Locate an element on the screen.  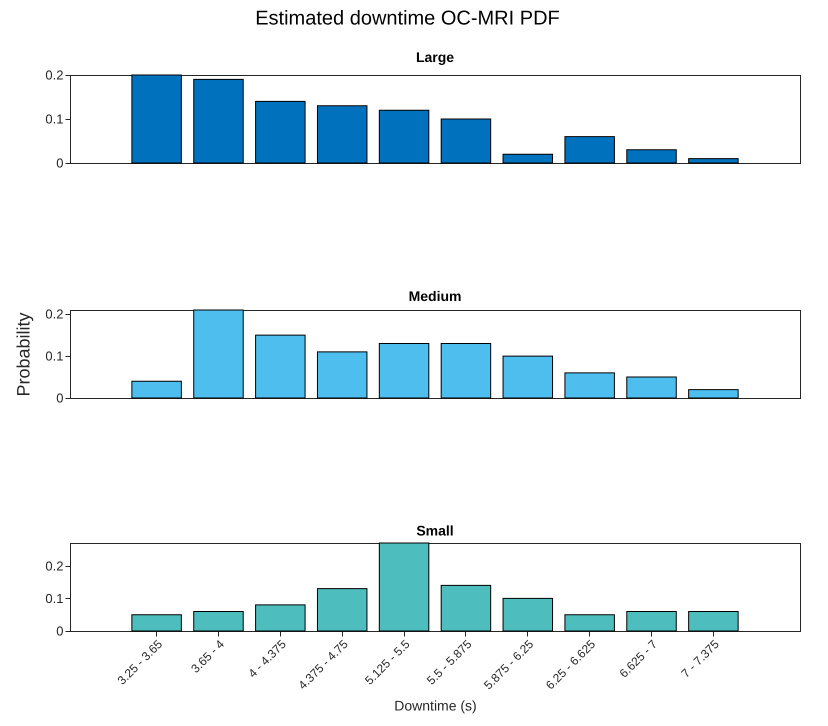
chart-title: Small is located at coordinates (435, 530).